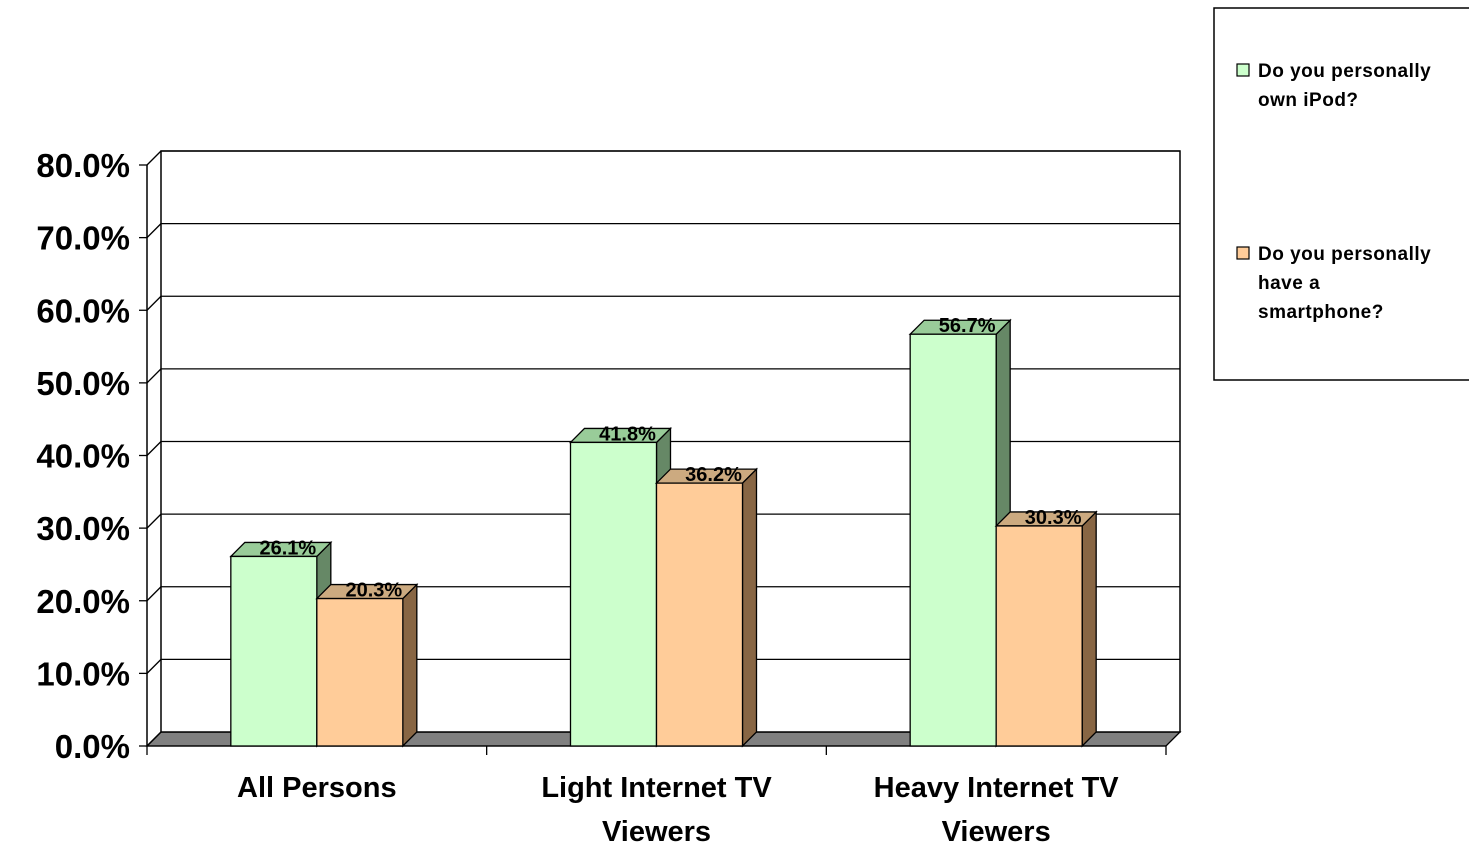  I want to click on y-tick-label: 70.0%, so click(83, 238).